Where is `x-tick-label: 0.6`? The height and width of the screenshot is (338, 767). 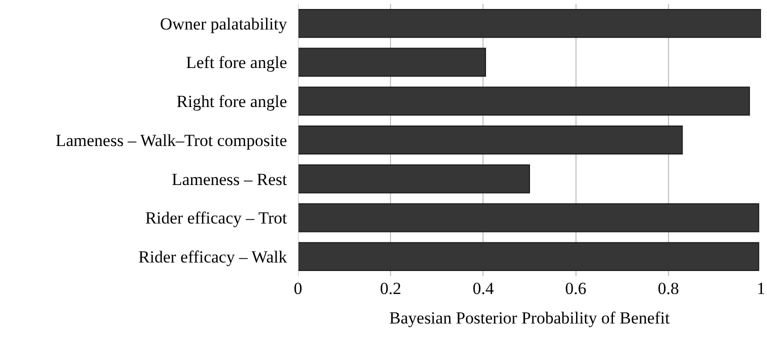
x-tick-label: 0.6 is located at coordinates (575, 288).